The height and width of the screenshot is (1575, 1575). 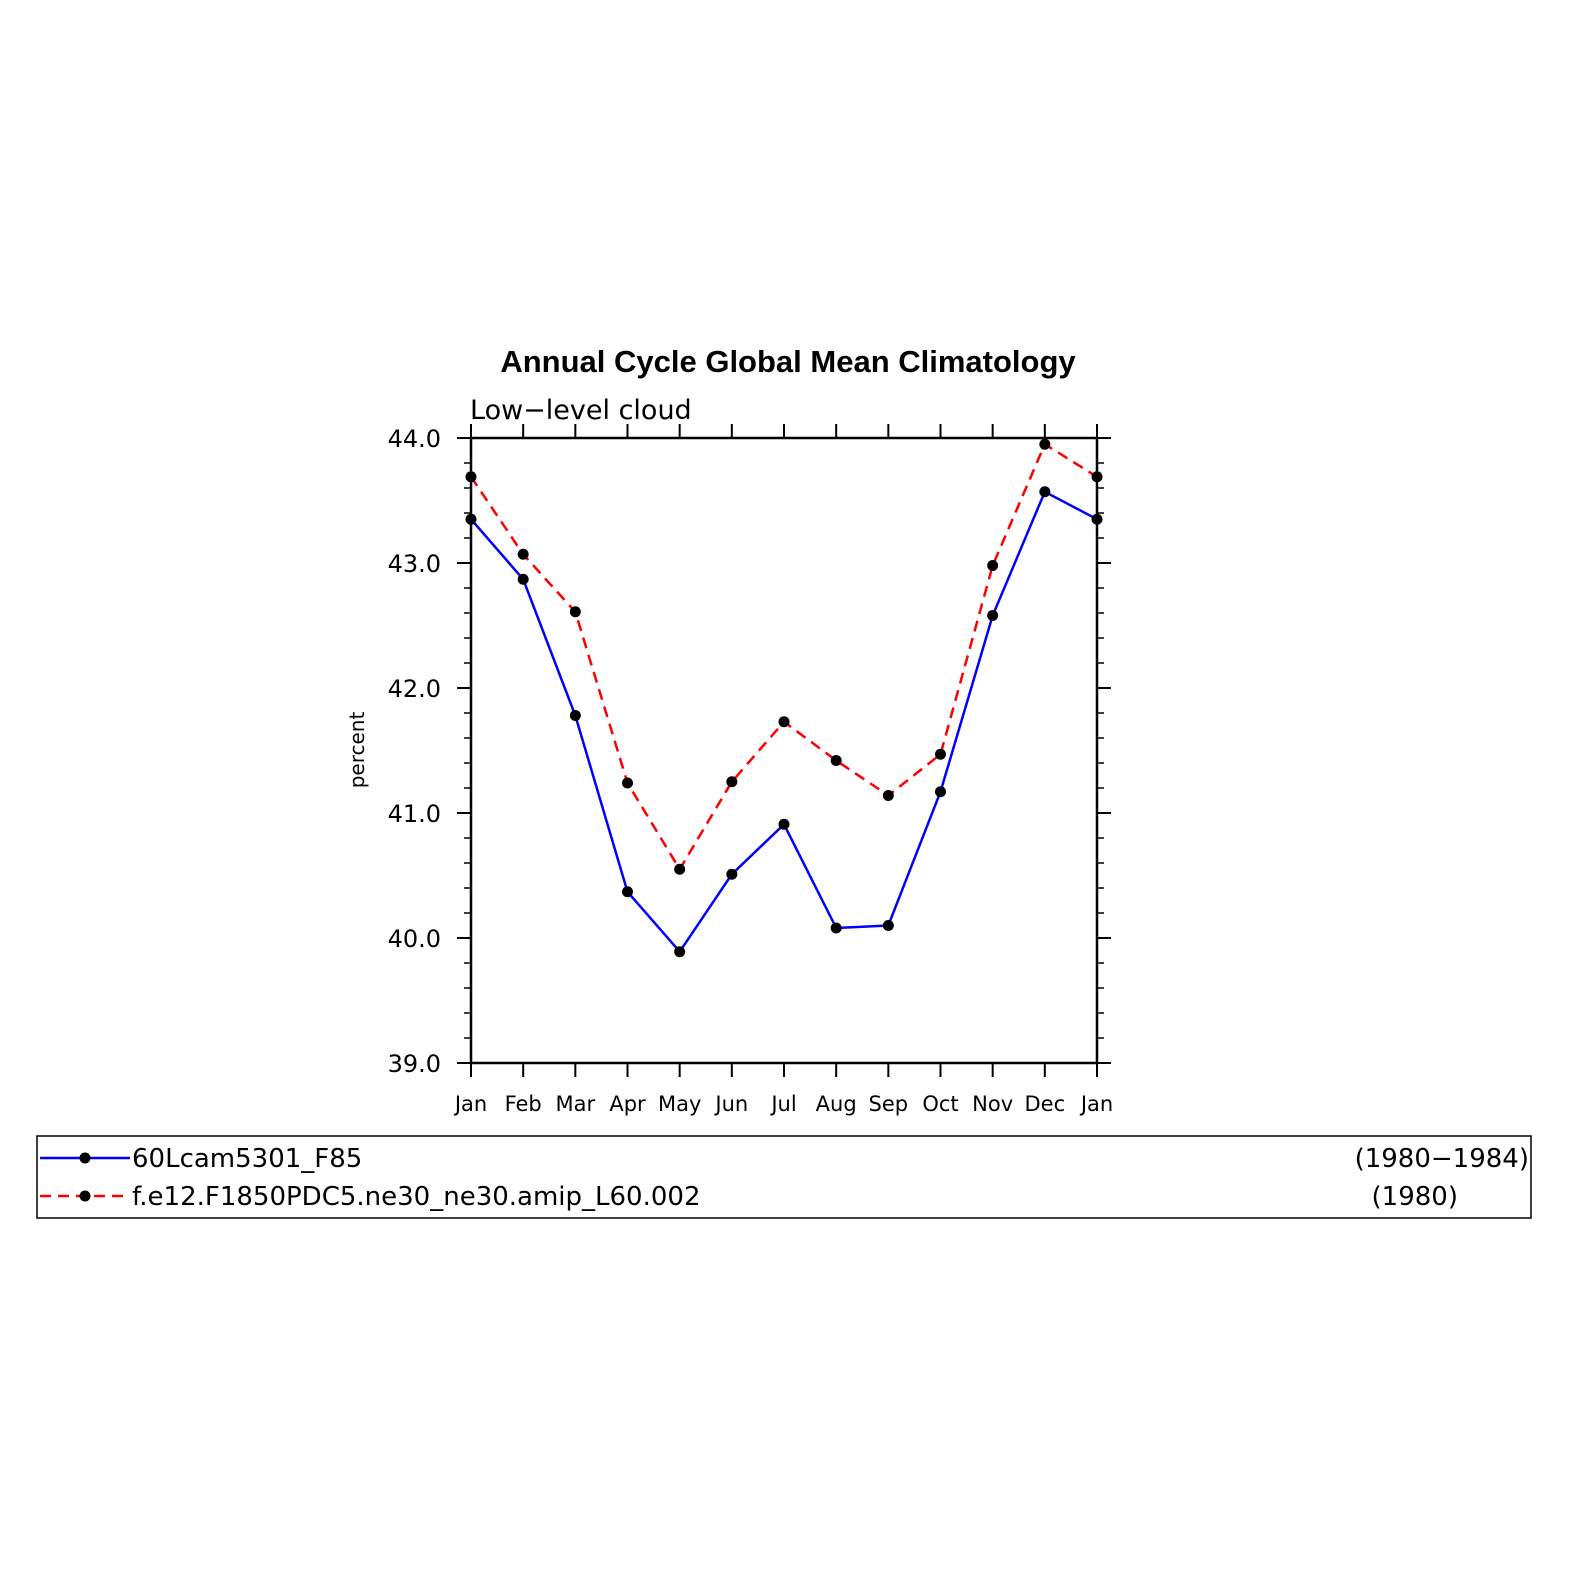 I want to click on y-tick-label: 42.0, so click(x=414, y=689).